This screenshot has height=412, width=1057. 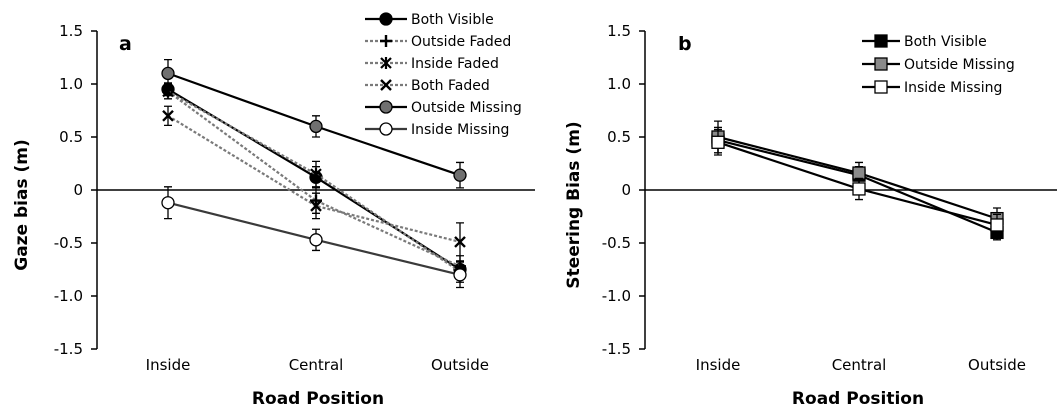 What do you see at coordinates (616, 190) in the screenshot?
I see `panel-b-y-tick-labels: 1.5 1.0 0.5 0 -0.5 -1.0 -1.5` at bounding box center [616, 190].